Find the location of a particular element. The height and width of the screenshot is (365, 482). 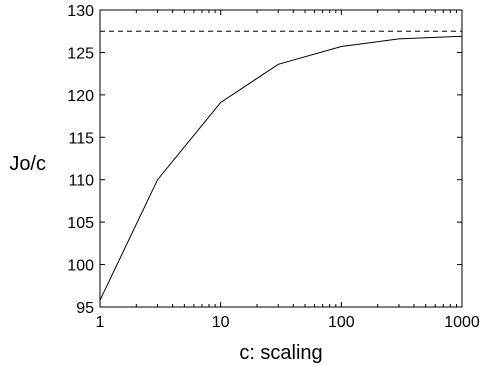

x-axis-label: c: scaling is located at coordinates (280, 353).